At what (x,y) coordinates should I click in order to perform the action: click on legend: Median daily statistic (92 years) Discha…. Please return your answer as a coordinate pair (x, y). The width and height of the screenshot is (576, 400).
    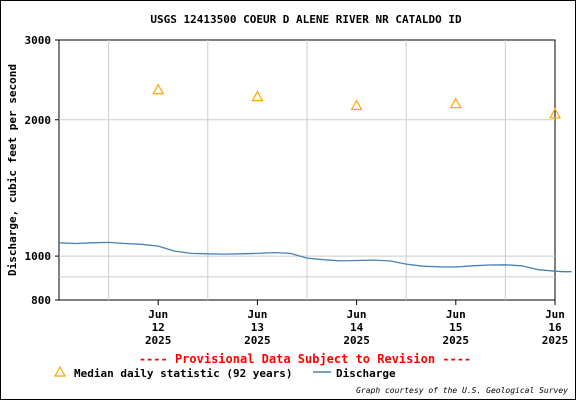
    Looking at the image, I should click on (224, 372).